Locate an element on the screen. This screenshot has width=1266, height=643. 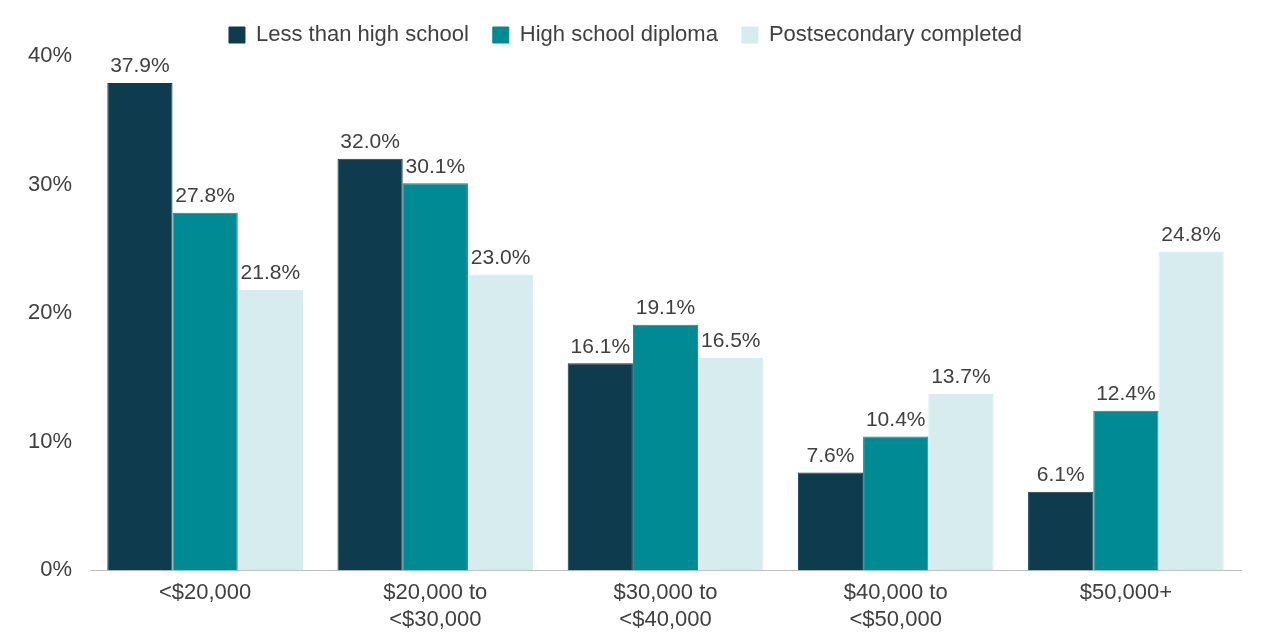
data-label: 7.6% is located at coordinates (830, 454).